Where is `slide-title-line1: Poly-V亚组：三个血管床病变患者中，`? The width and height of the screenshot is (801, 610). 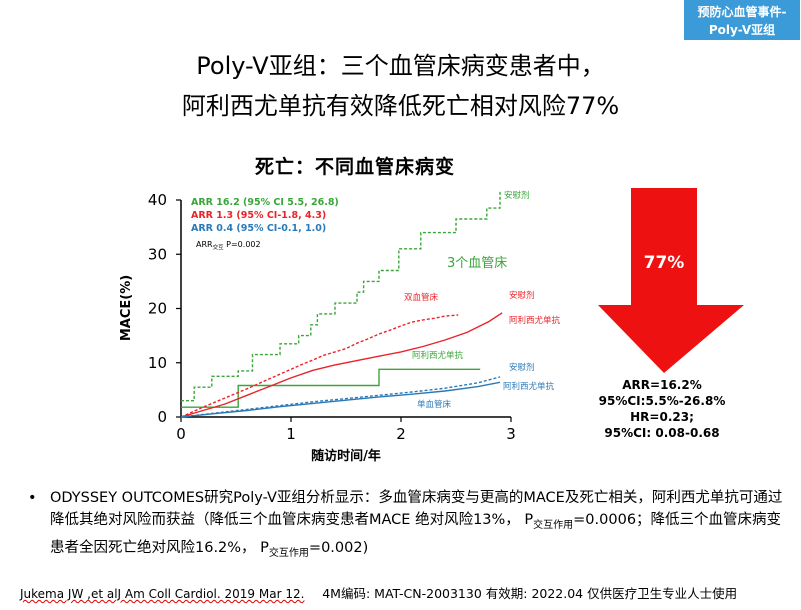 slide-title-line1: Poly-V亚组：三个血管床病变患者中， is located at coordinates (400, 66).